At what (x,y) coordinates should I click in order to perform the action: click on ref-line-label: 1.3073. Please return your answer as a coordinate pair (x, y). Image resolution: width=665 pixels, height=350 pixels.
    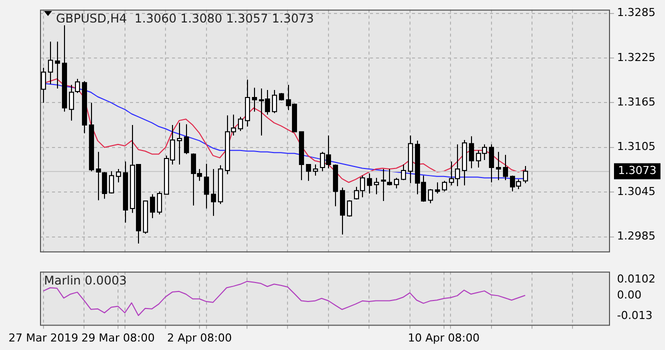
    Looking at the image, I should click on (637, 171).